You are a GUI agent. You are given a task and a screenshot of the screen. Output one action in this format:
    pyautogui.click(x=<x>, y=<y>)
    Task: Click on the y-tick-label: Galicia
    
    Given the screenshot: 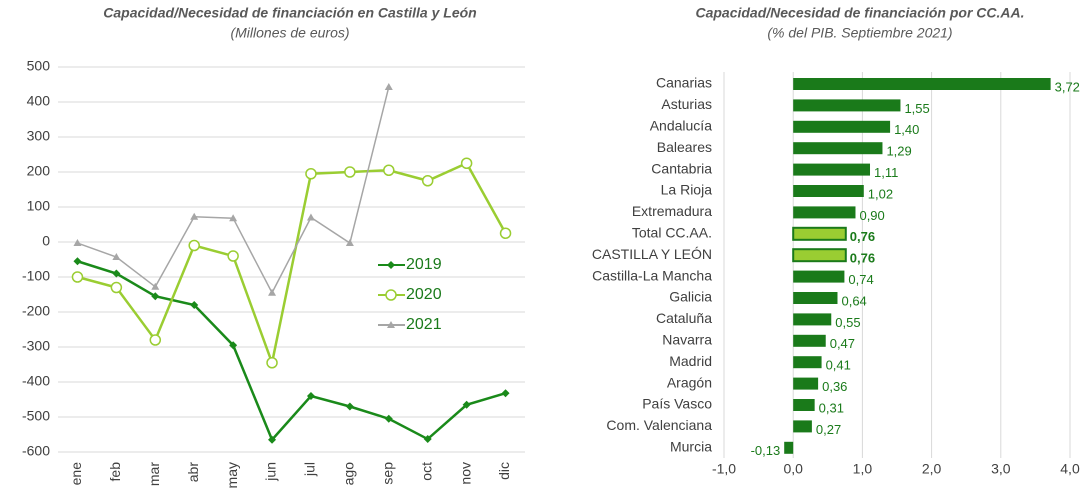 What is the action you would take?
    pyautogui.click(x=690, y=297)
    